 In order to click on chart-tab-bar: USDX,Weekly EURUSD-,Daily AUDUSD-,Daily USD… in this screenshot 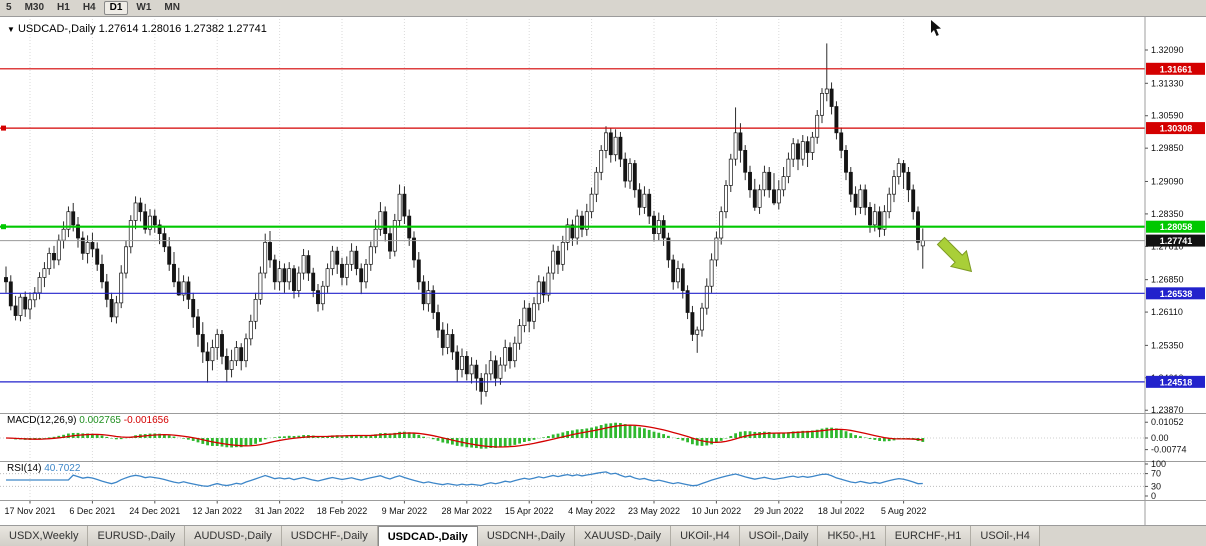, I will do `click(603, 535)`.